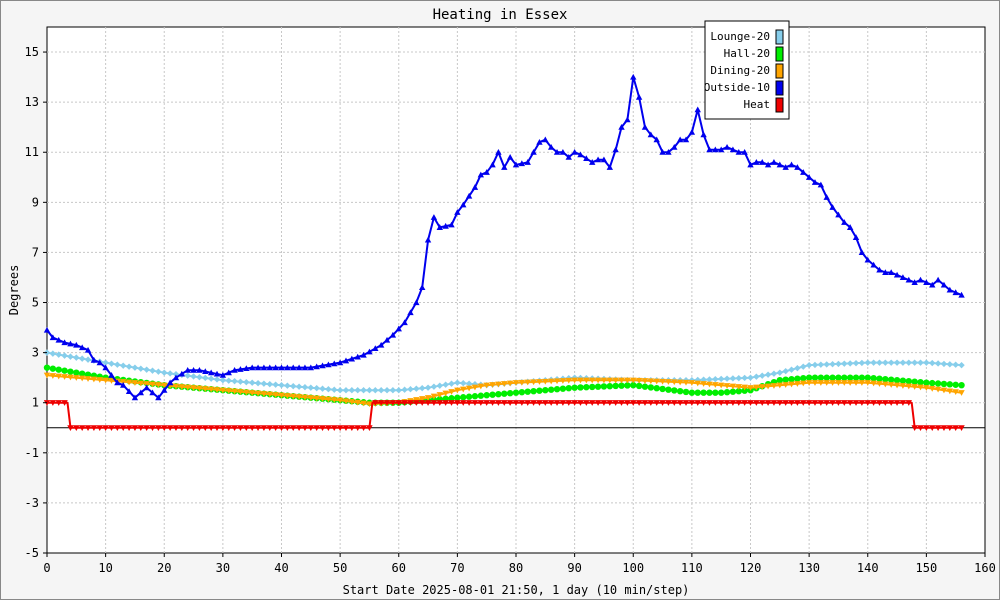 This screenshot has height=600, width=1000. What do you see at coordinates (399, 568) in the screenshot?
I see `x-tick-label: 60` at bounding box center [399, 568].